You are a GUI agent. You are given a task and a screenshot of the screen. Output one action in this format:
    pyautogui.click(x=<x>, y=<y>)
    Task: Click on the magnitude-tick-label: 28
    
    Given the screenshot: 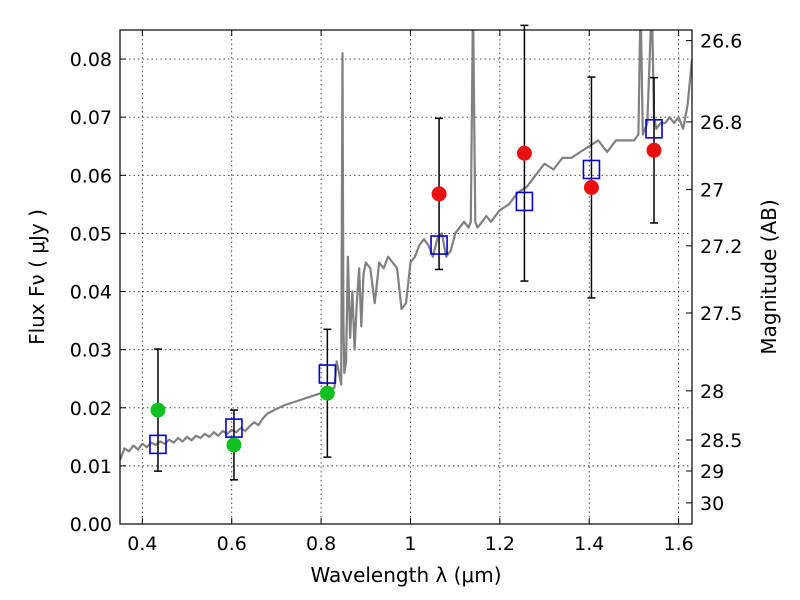 What is the action you would take?
    pyautogui.click(x=712, y=392)
    